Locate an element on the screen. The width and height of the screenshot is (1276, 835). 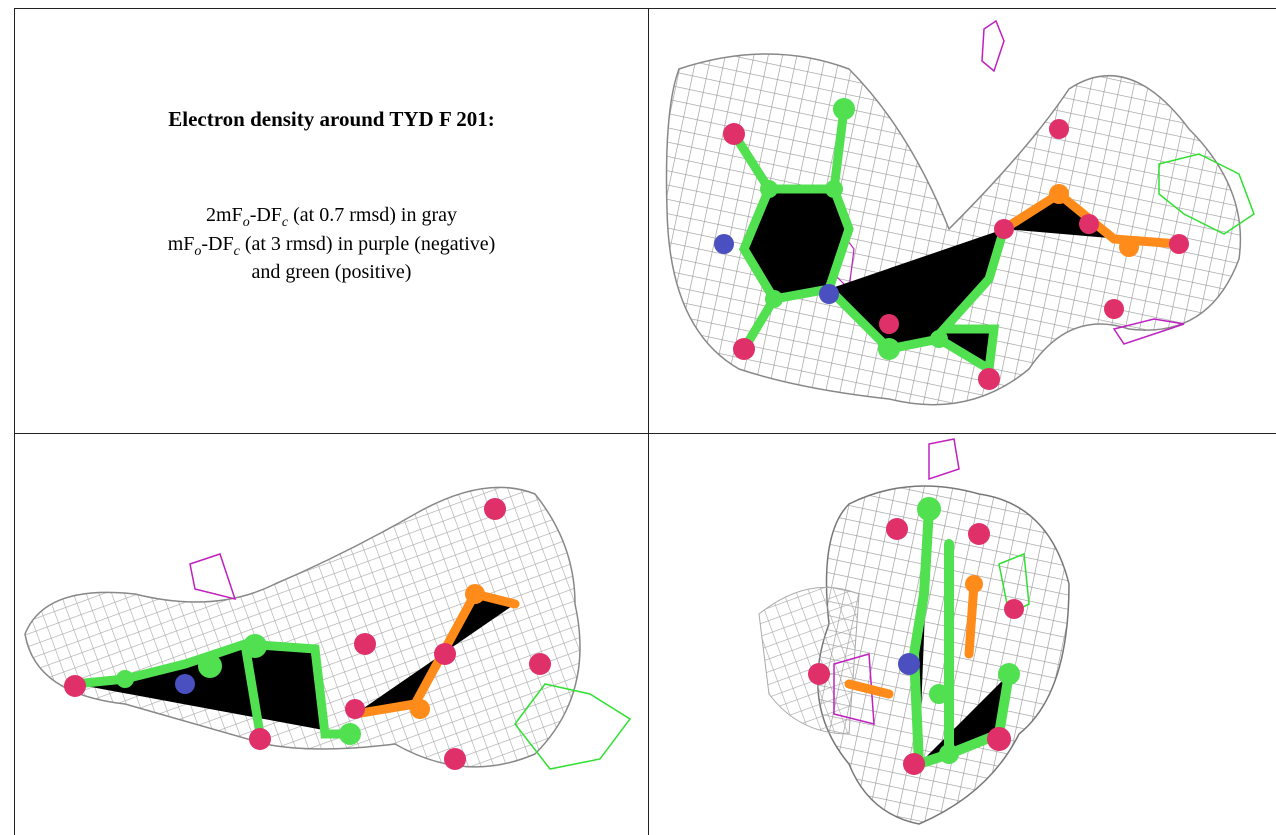
caption-text: and green (positive) is located at coordinates (331, 272).